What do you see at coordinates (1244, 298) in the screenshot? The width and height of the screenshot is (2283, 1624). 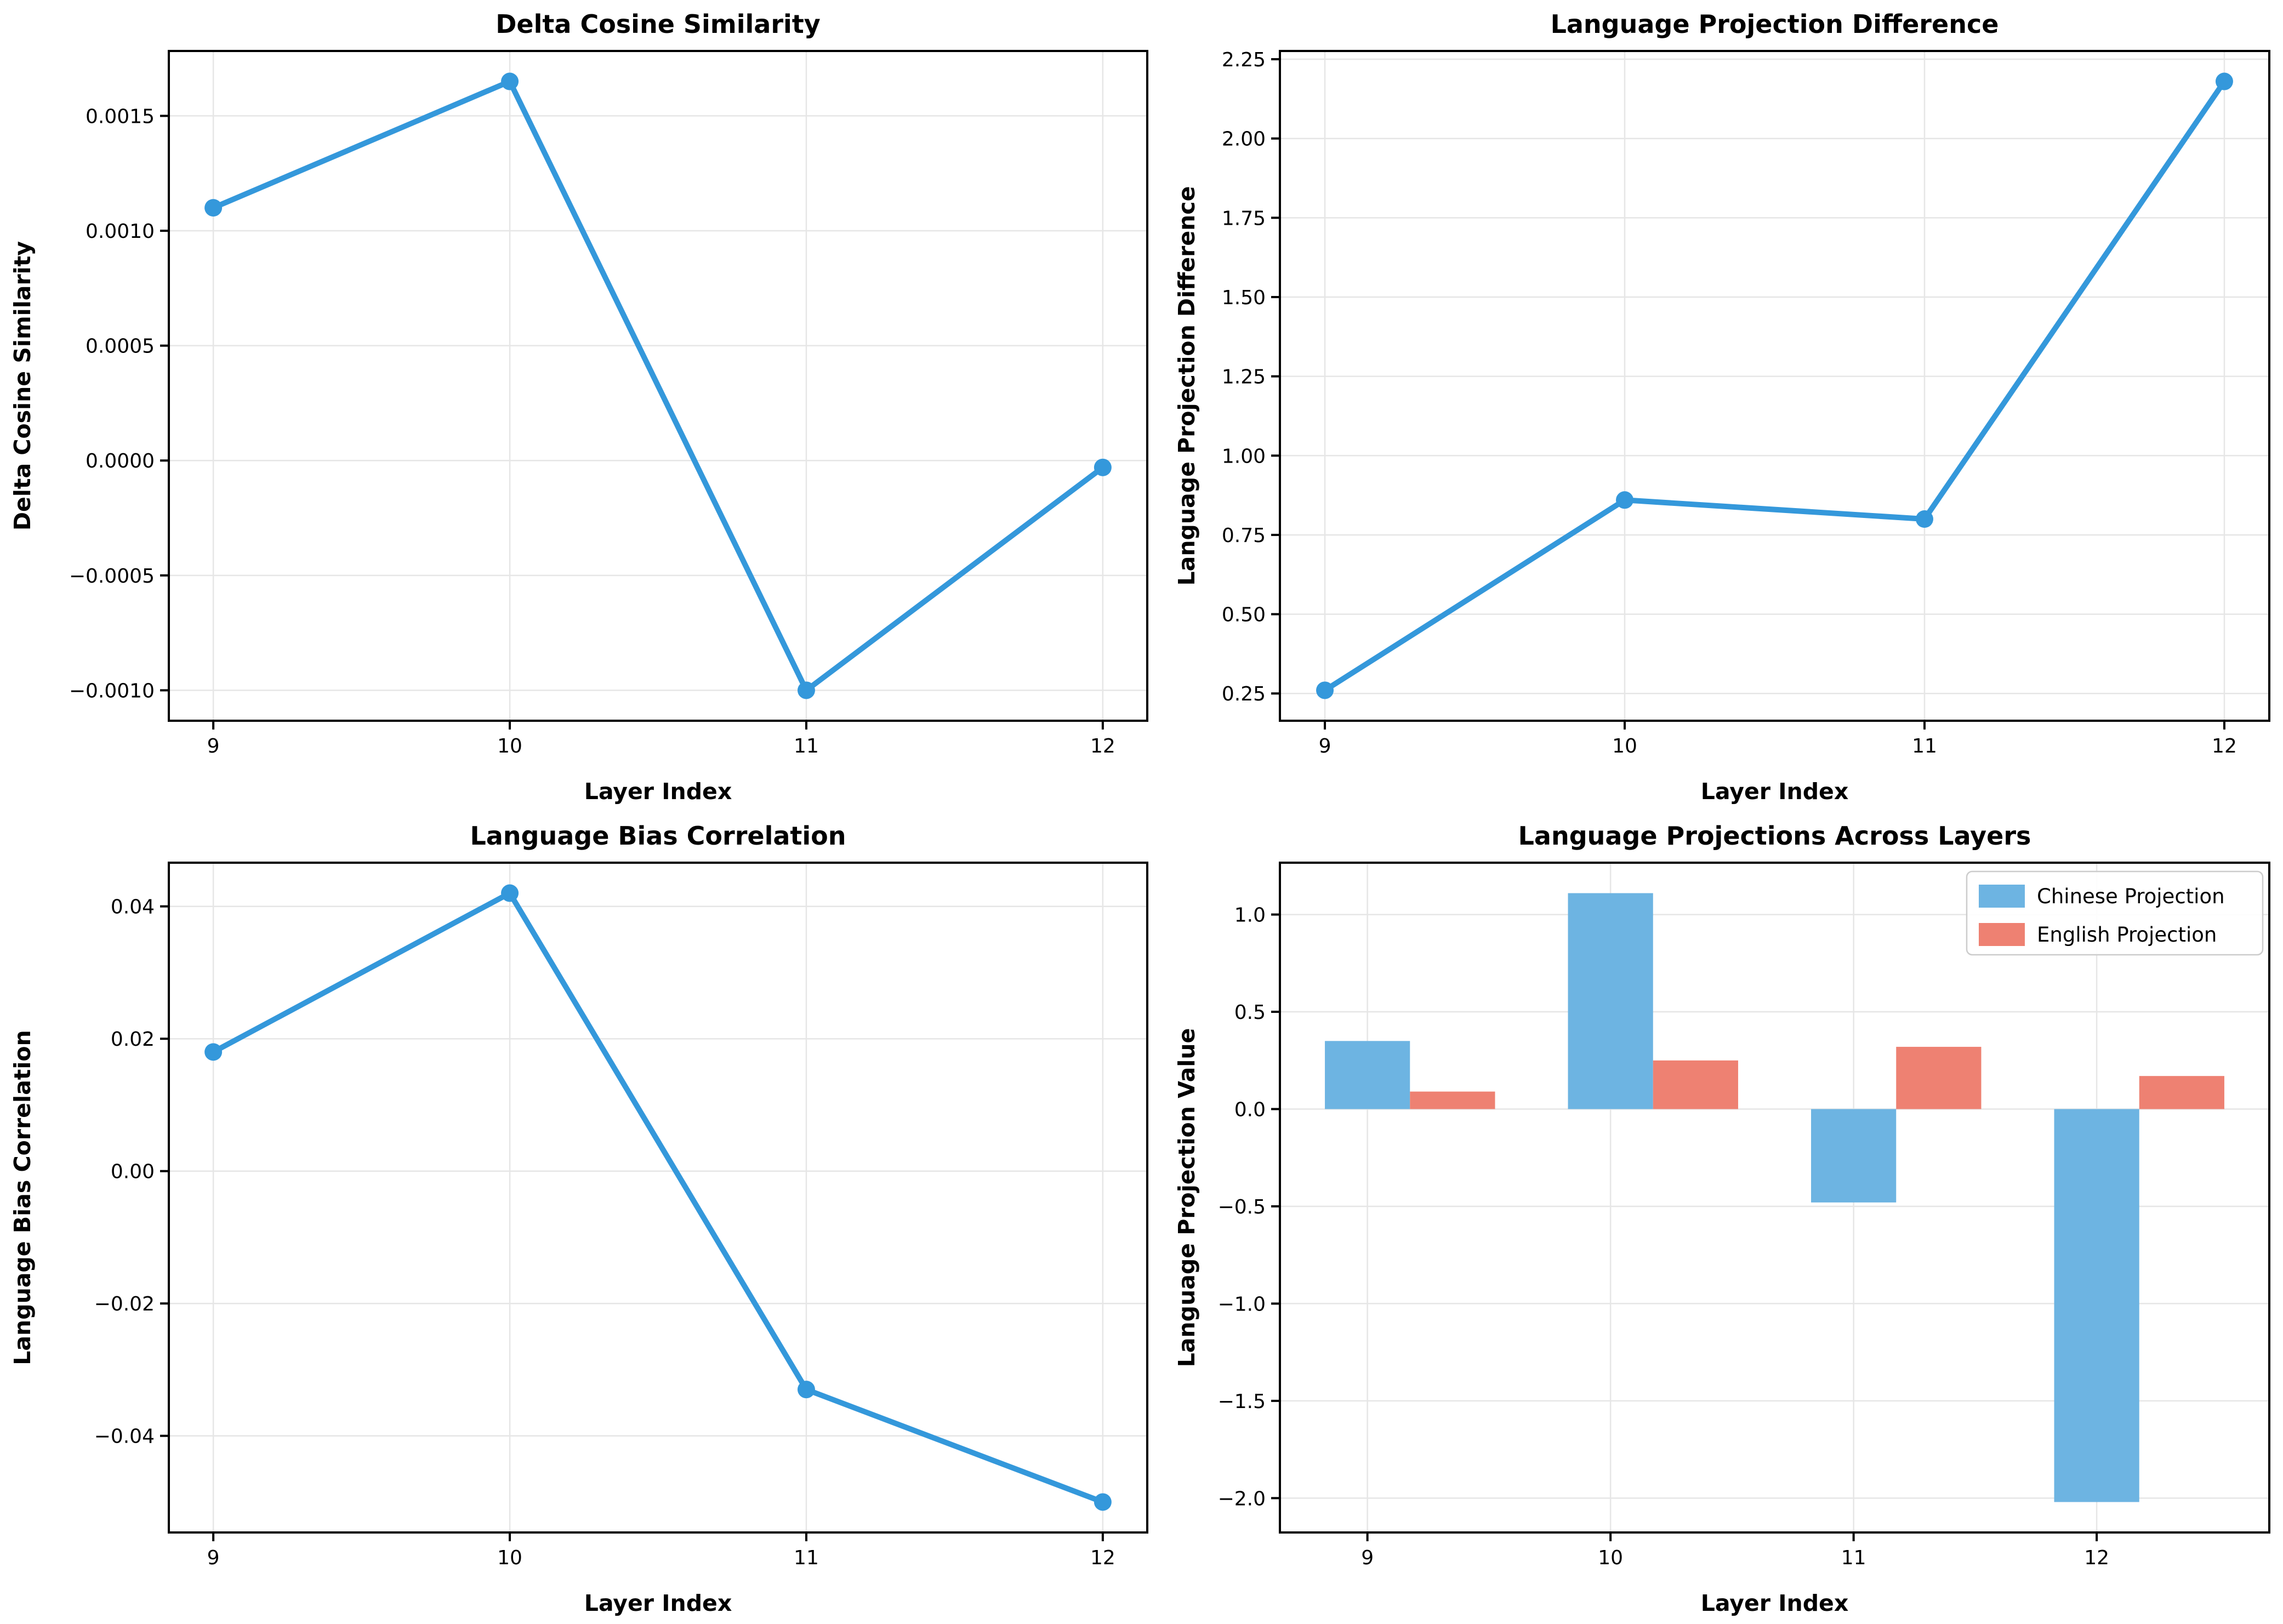 I see `y-tick-label: 1.50` at bounding box center [1244, 298].